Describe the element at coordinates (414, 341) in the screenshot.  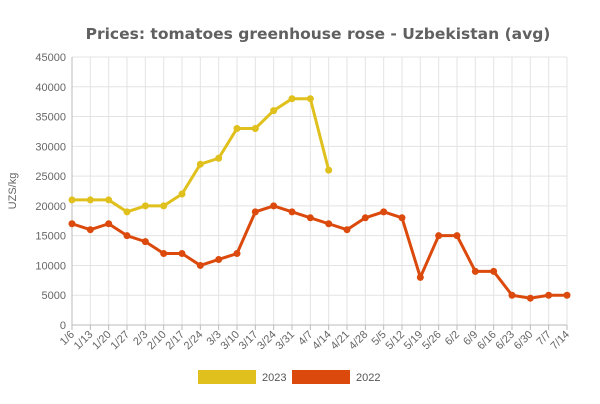
I see `x-tick-label: 5/19` at that location.